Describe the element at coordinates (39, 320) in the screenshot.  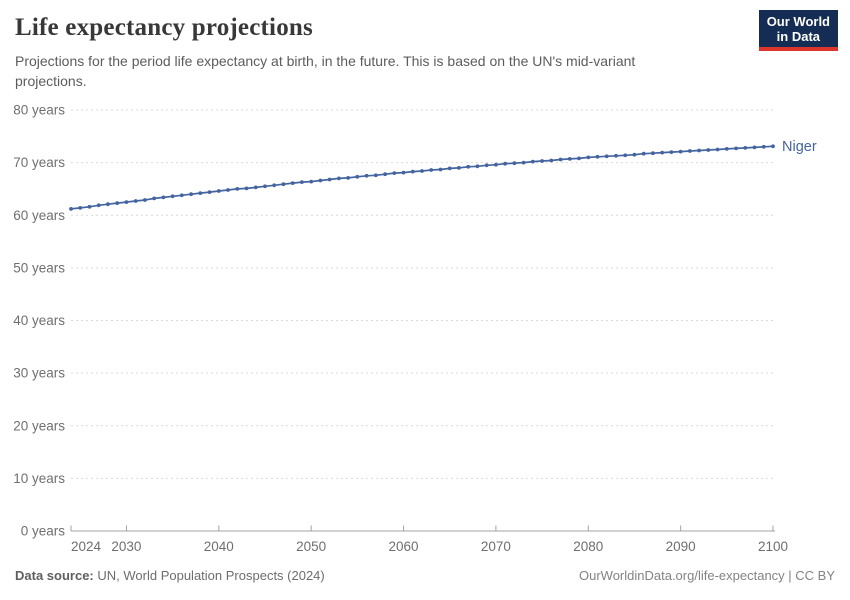
I see `y-axis-tick-label: 40 years` at that location.